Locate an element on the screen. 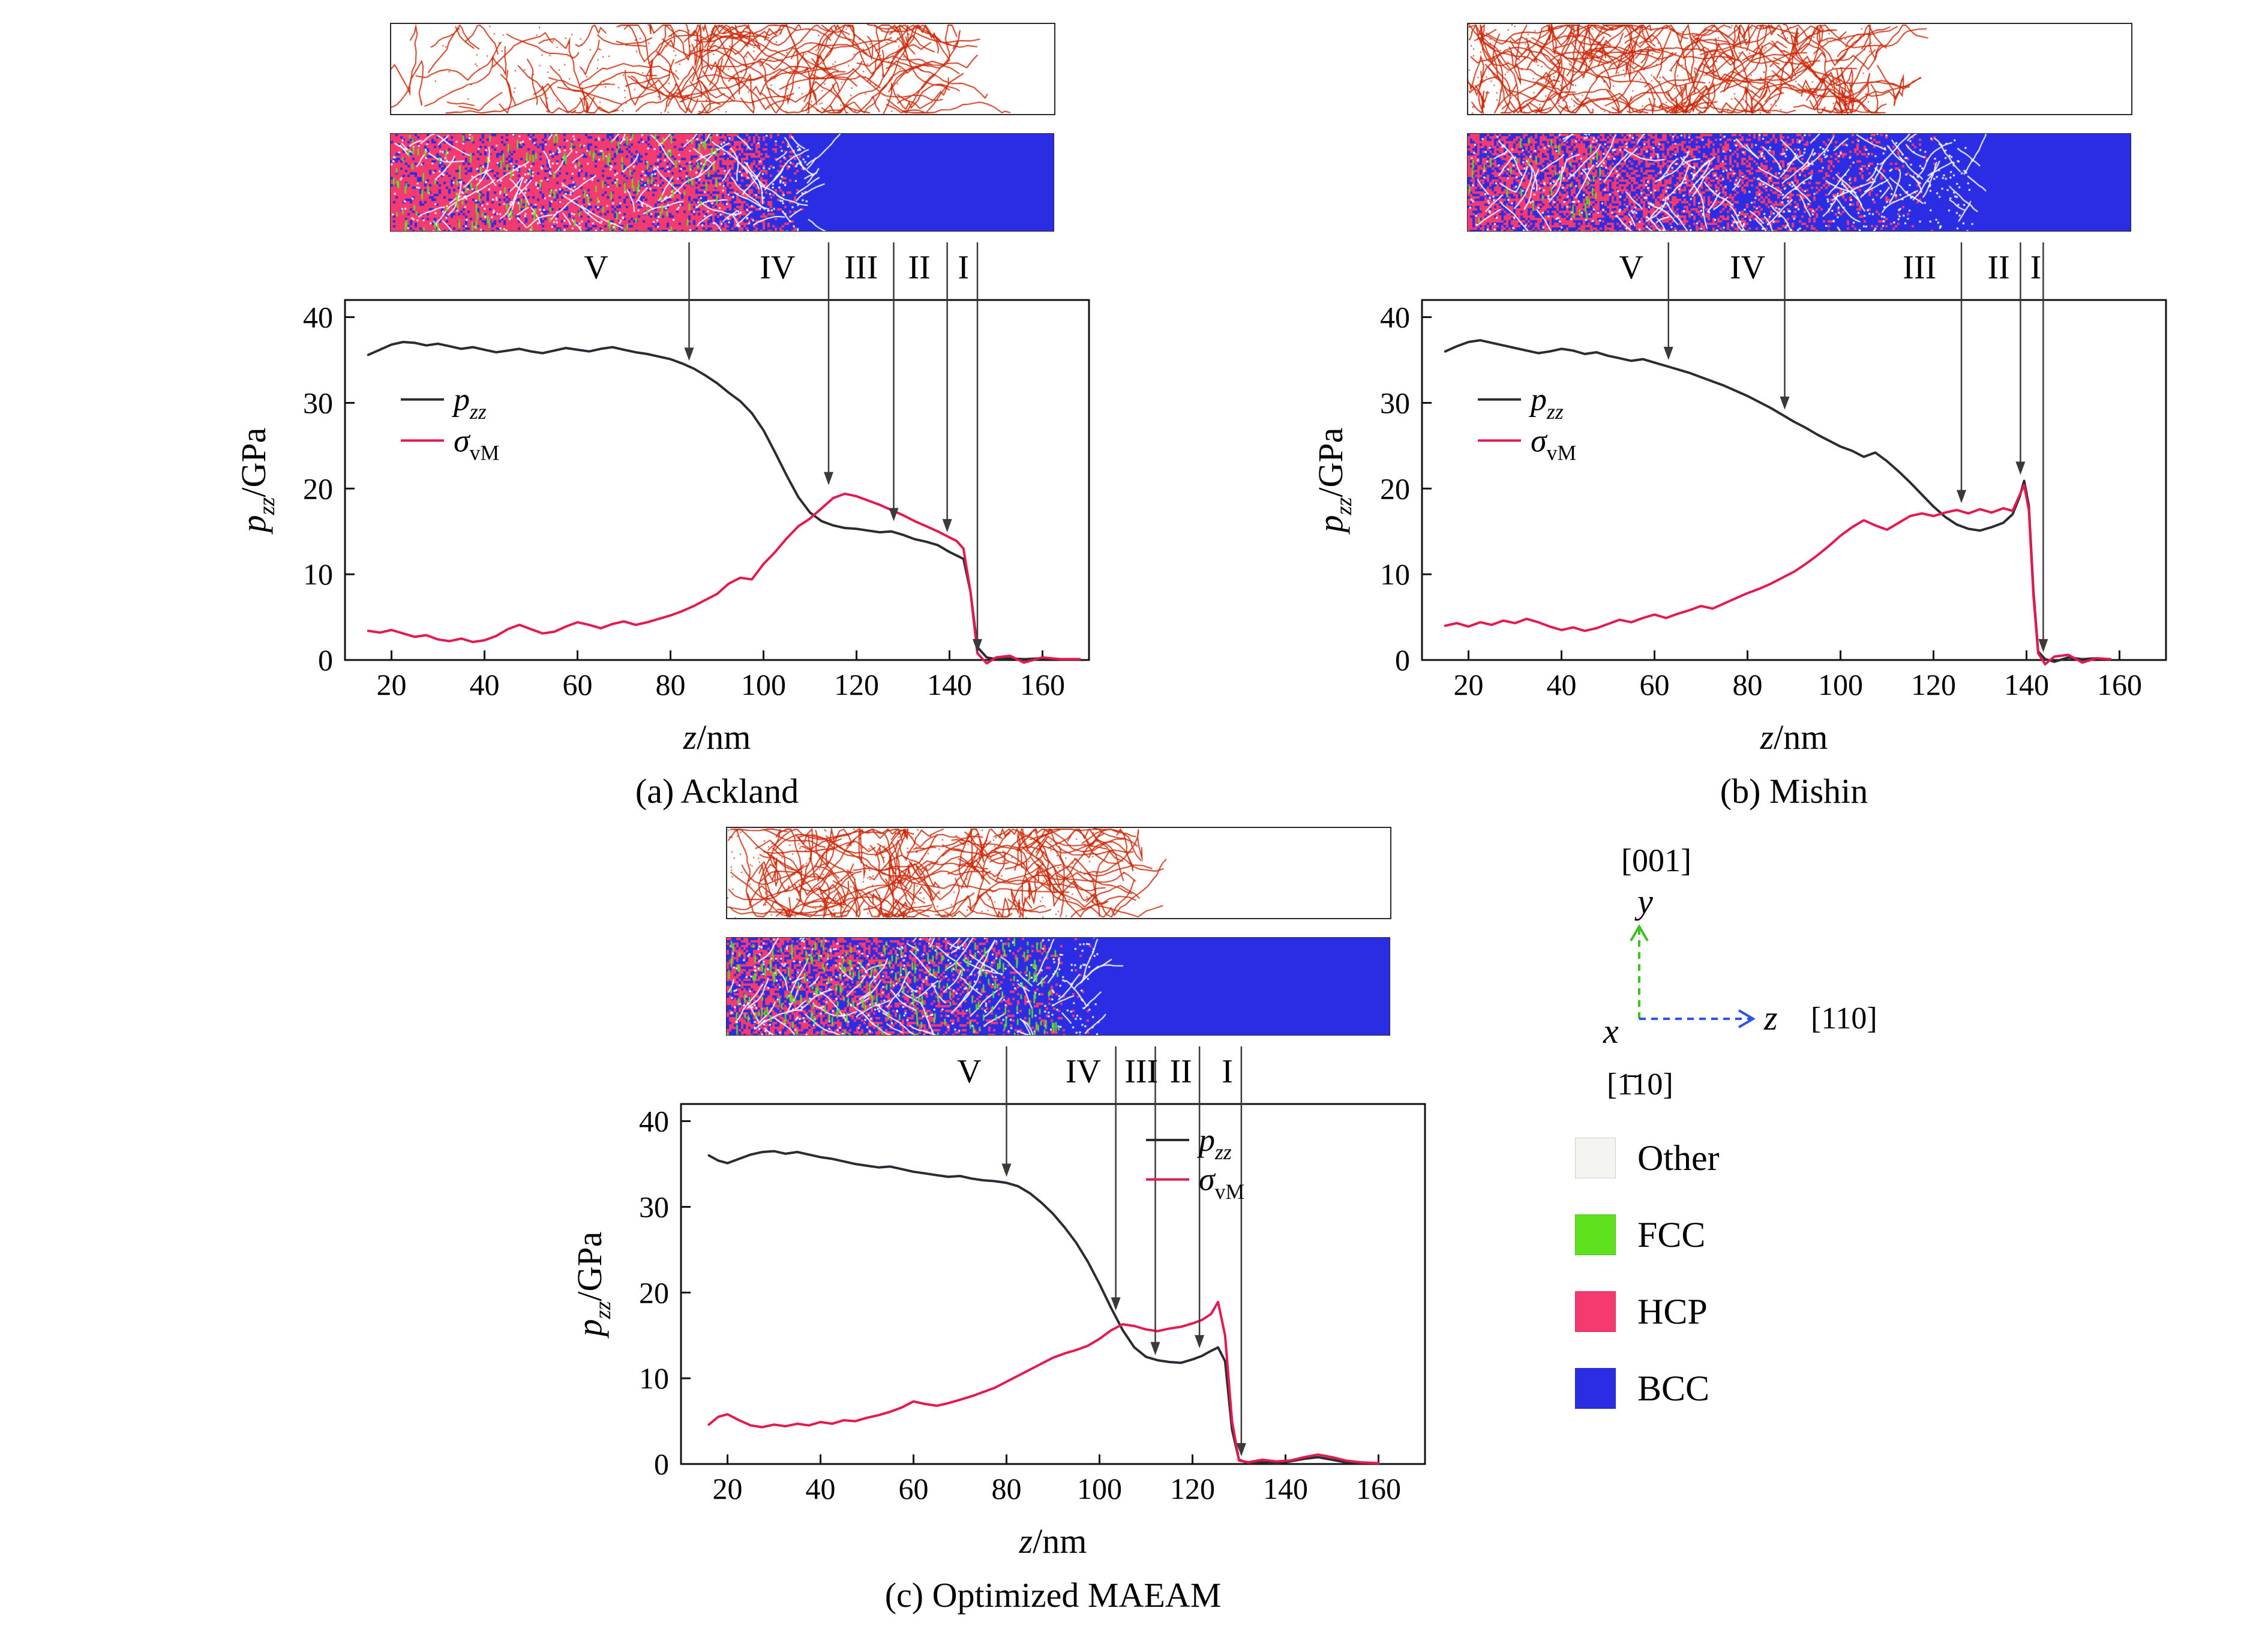 The height and width of the screenshot is (1626, 2268). caption-c: (c) Optimized MAEAM is located at coordinates (1053, 1596).